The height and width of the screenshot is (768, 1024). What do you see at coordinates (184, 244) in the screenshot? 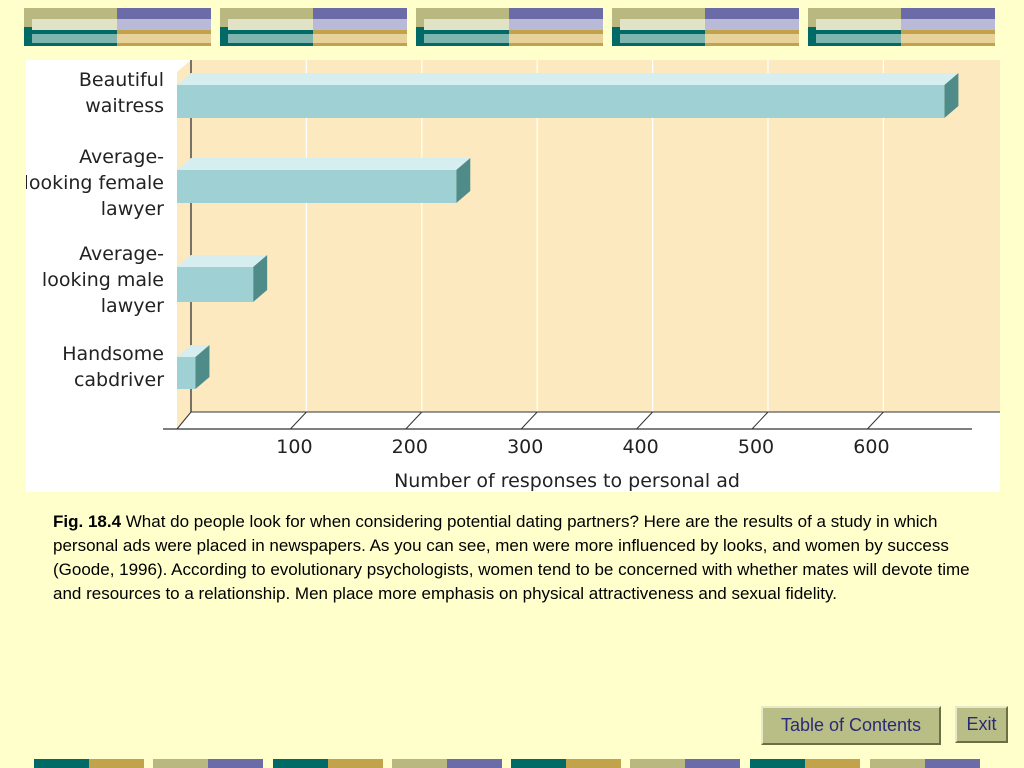
I see `plot-left-wall` at bounding box center [184, 244].